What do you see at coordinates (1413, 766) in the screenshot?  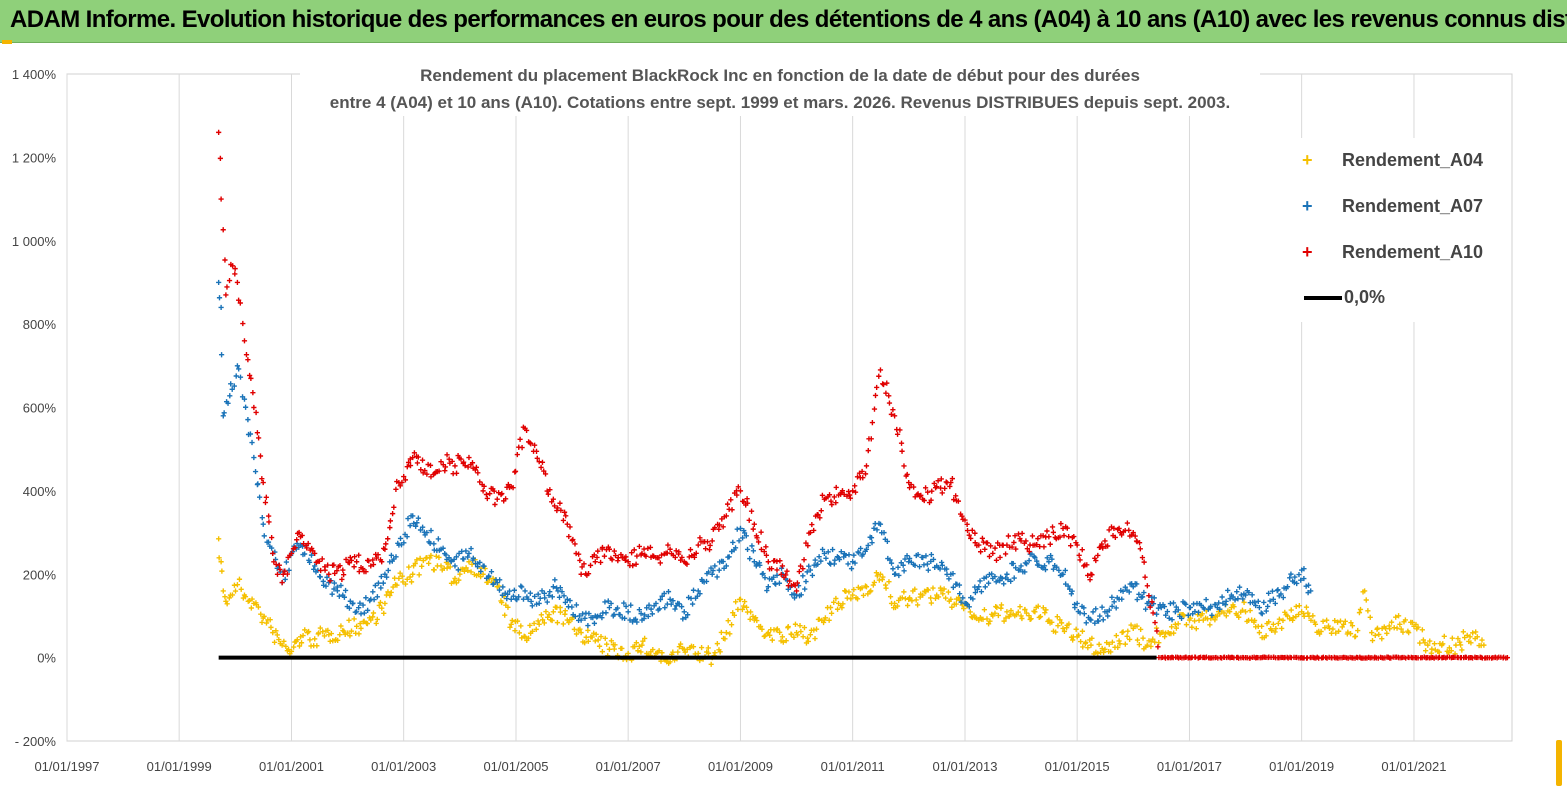 I see `x-tick-label: 01/01/2021` at bounding box center [1413, 766].